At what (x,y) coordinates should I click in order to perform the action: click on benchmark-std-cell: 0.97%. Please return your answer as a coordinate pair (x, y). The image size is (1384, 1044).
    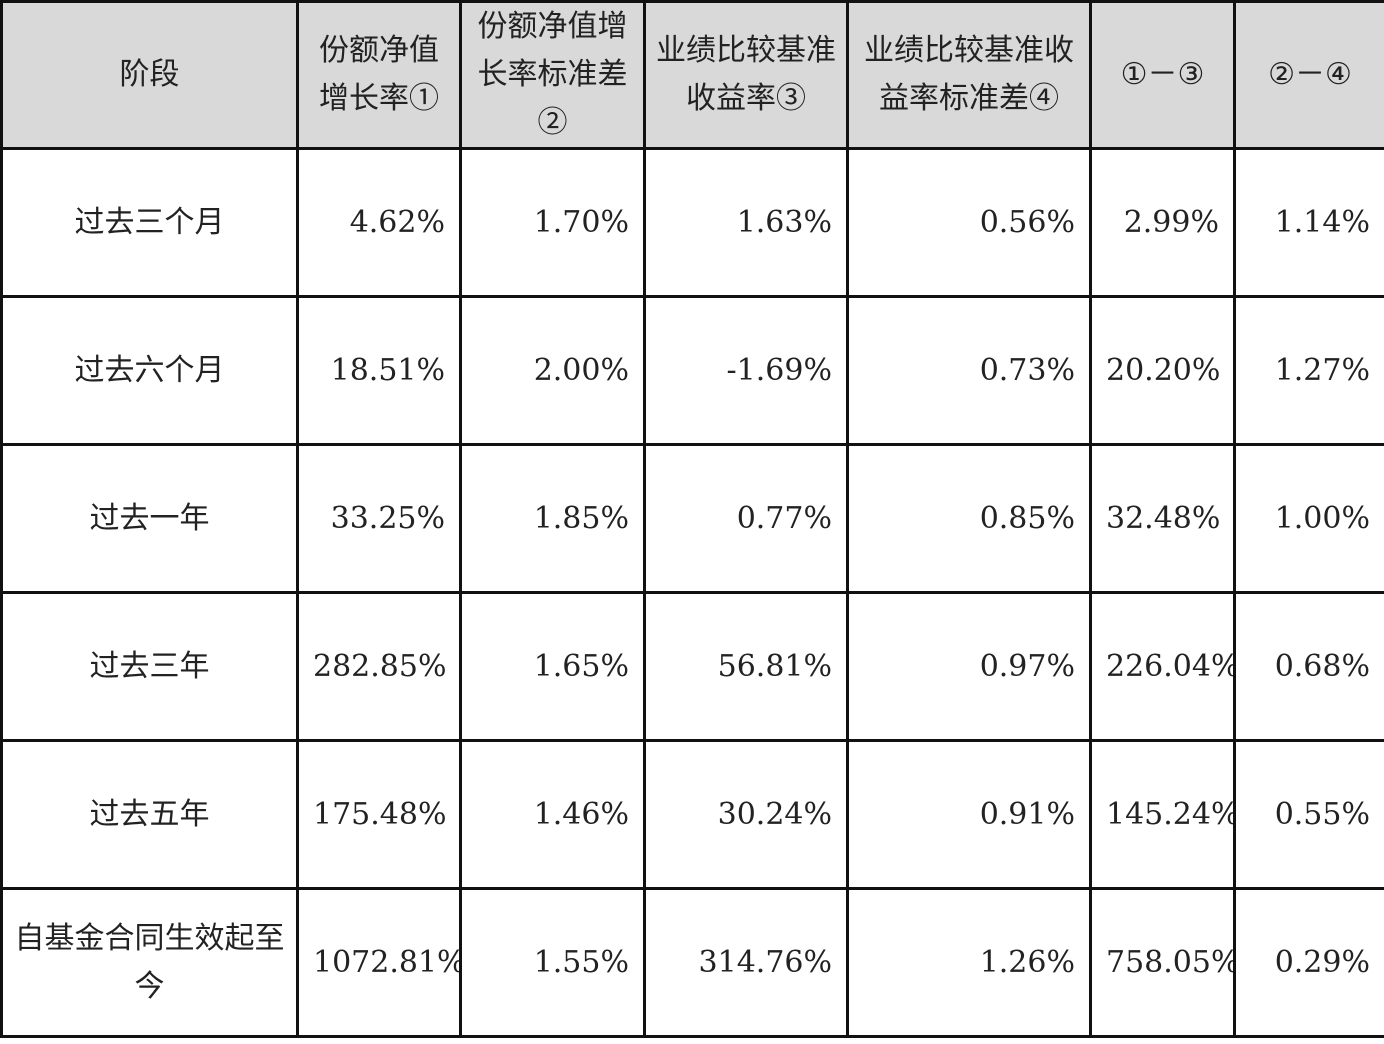
    Looking at the image, I should click on (969, 666).